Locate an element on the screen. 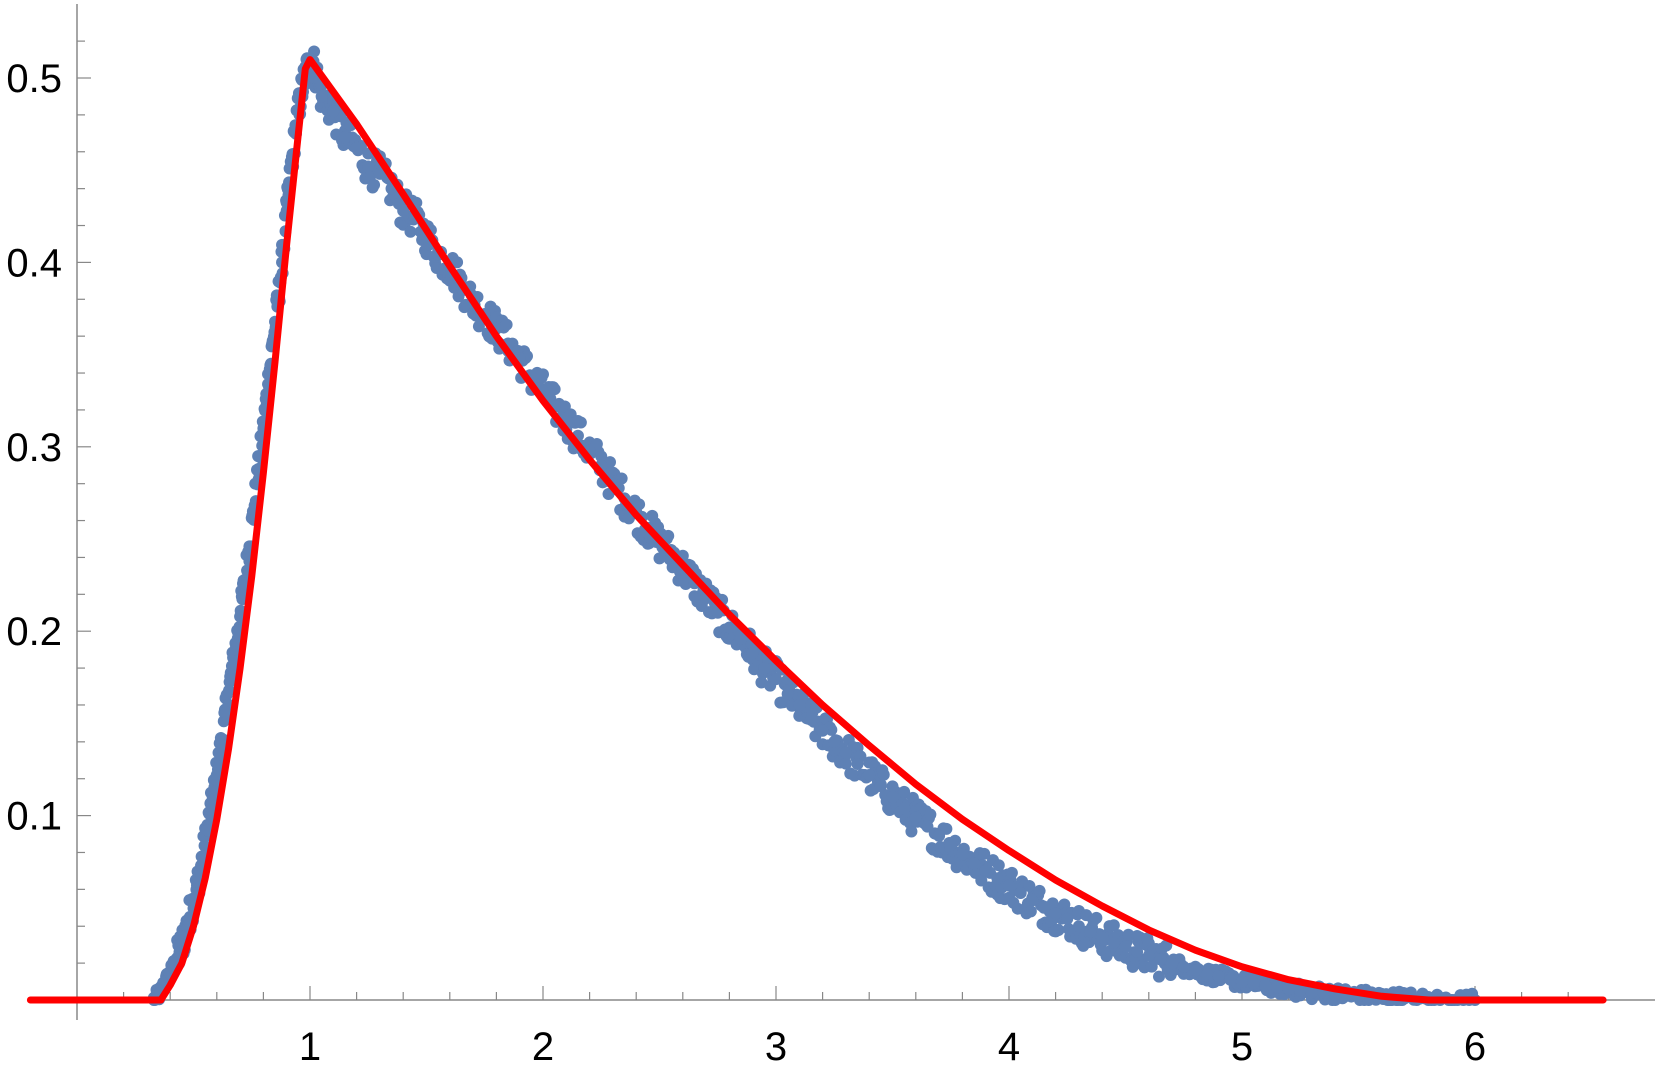 This screenshot has height=1074, width=1661. x-tick-label: 1 is located at coordinates (310, 1047).